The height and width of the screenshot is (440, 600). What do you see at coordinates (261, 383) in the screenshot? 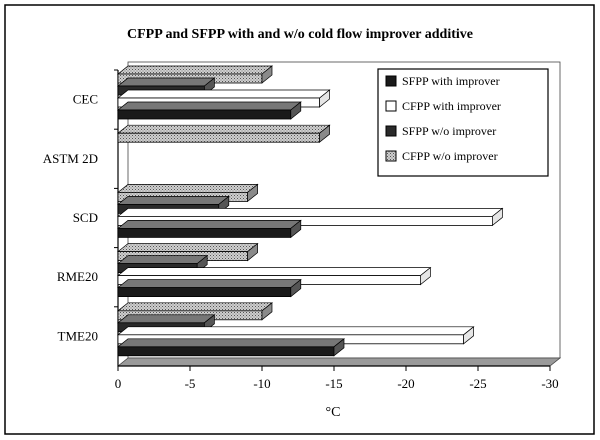
I see `x-tick-label: -10` at bounding box center [261, 383].